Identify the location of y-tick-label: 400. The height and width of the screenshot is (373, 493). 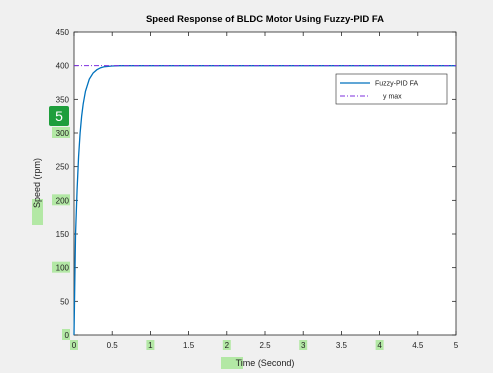
(63, 66).